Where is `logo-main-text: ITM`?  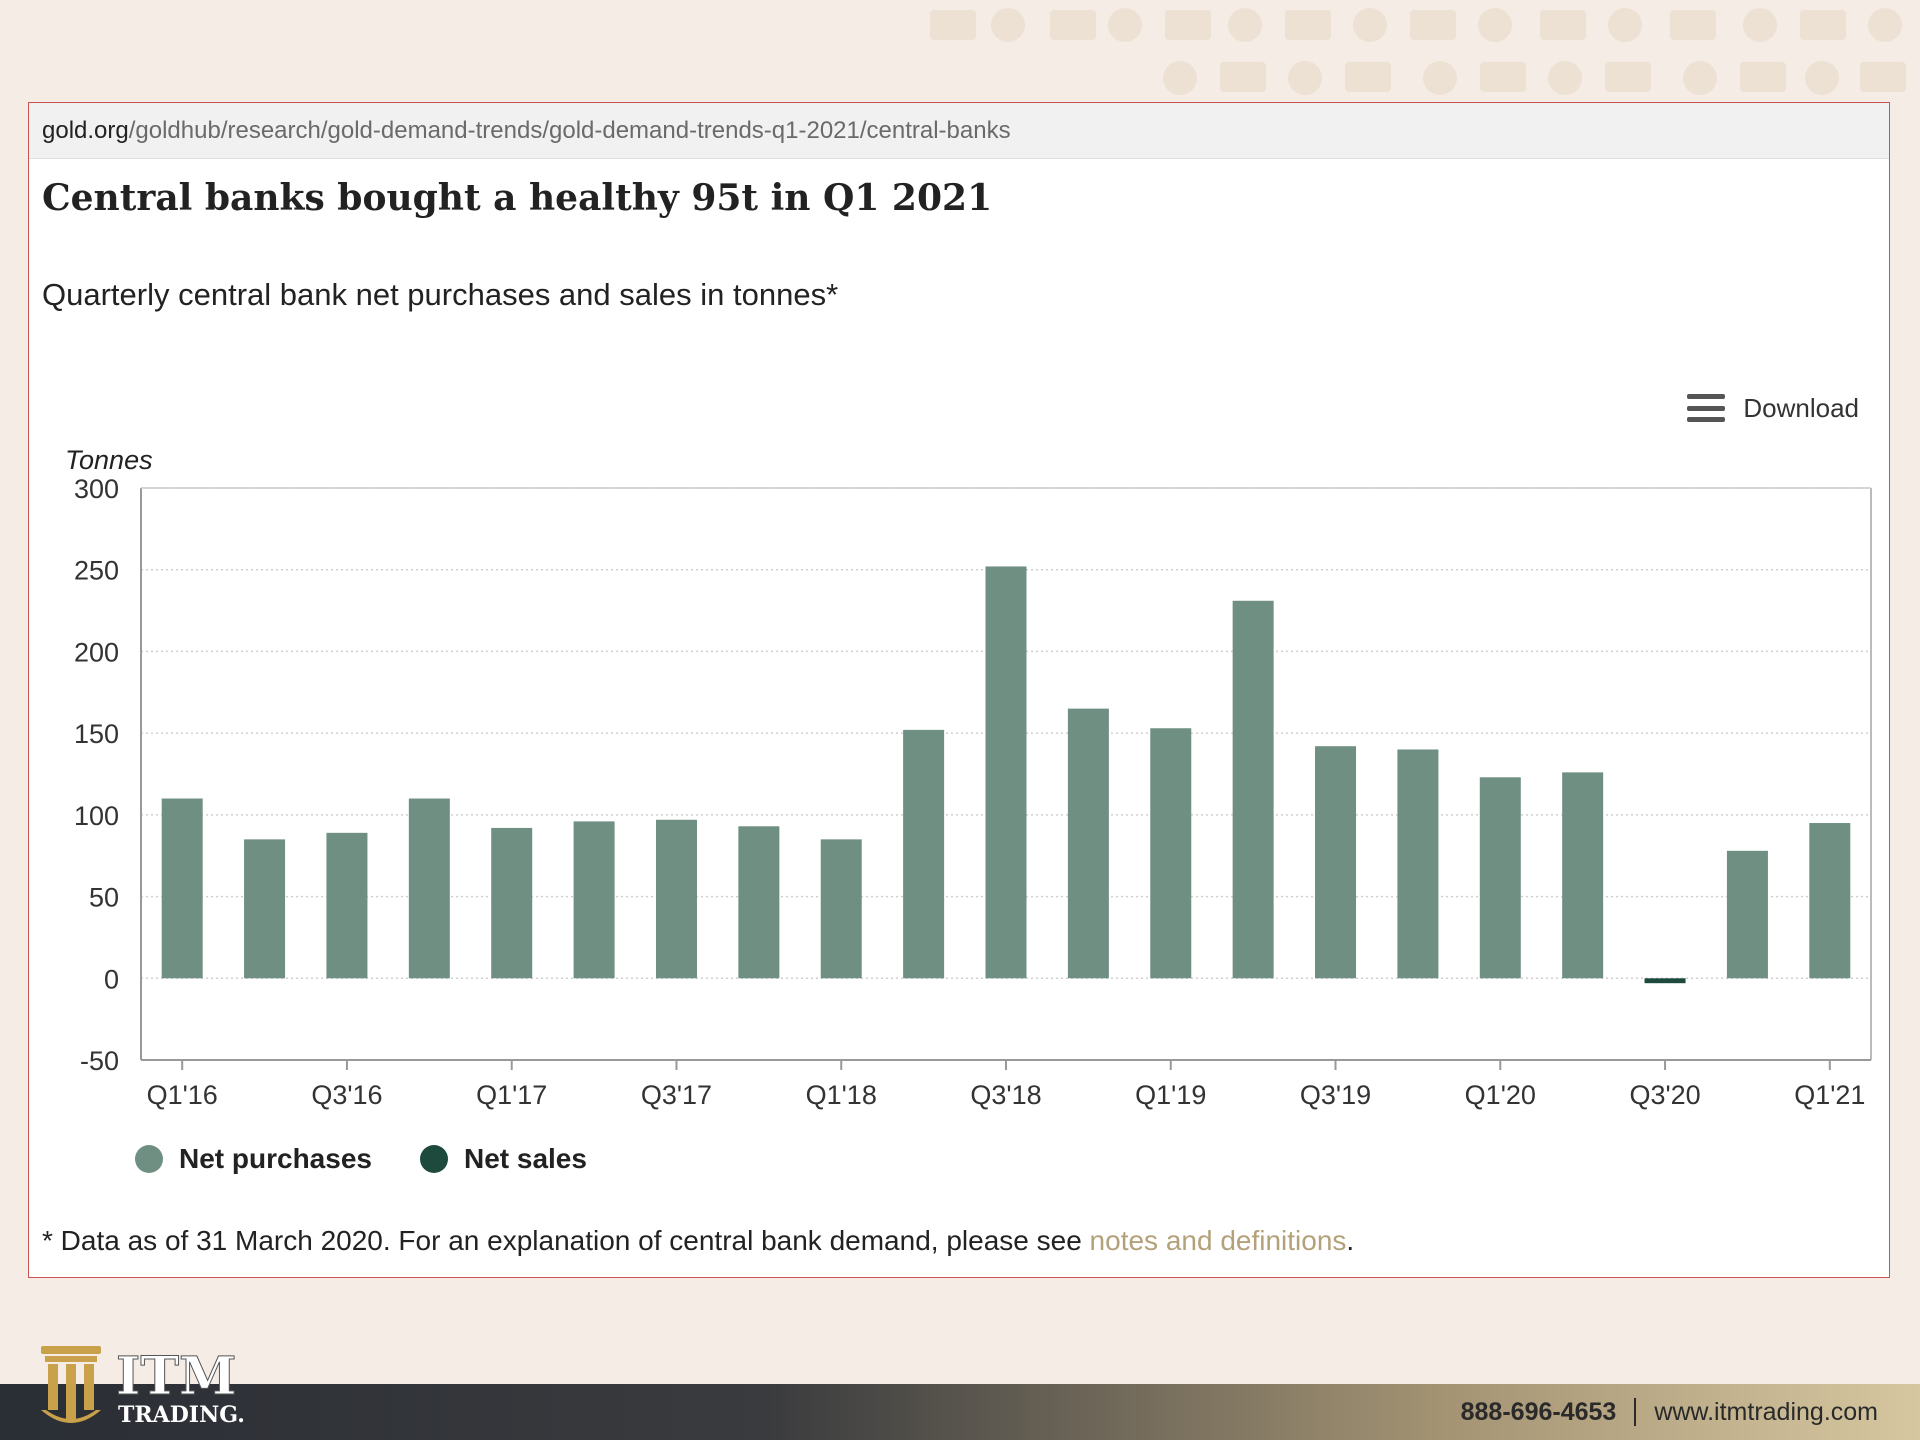
logo-main-text: ITM is located at coordinates (176, 1376).